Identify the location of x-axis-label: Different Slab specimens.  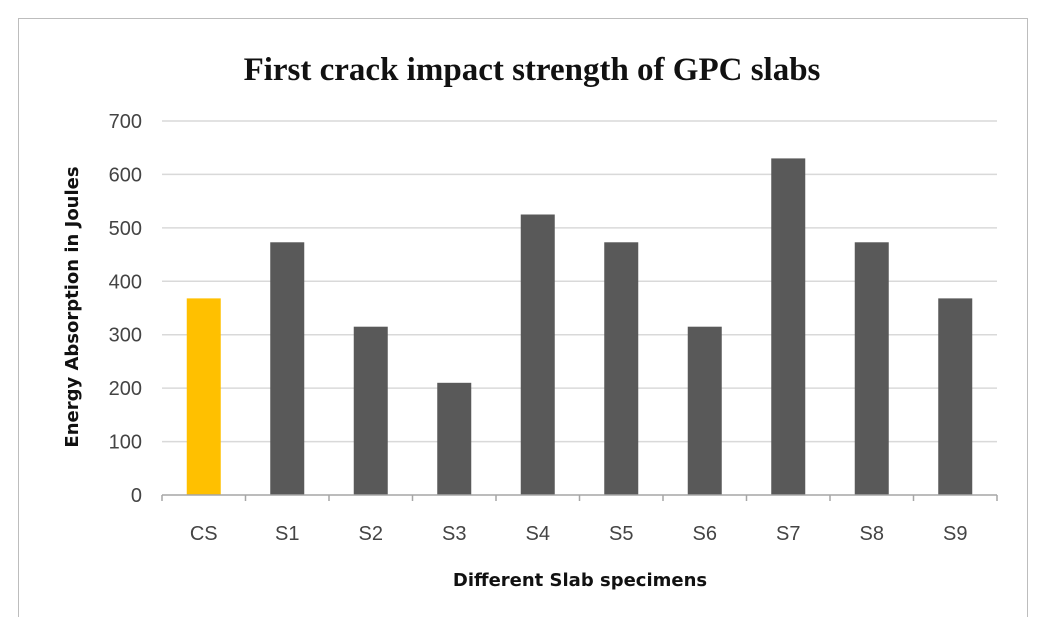
(580, 580).